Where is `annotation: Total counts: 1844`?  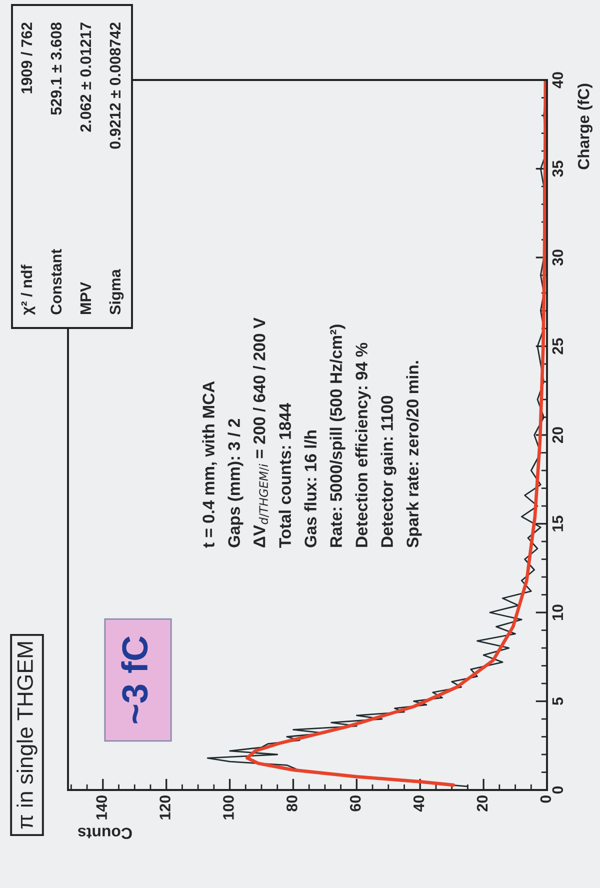 annotation: Total counts: 1844 is located at coordinates (284, 475).